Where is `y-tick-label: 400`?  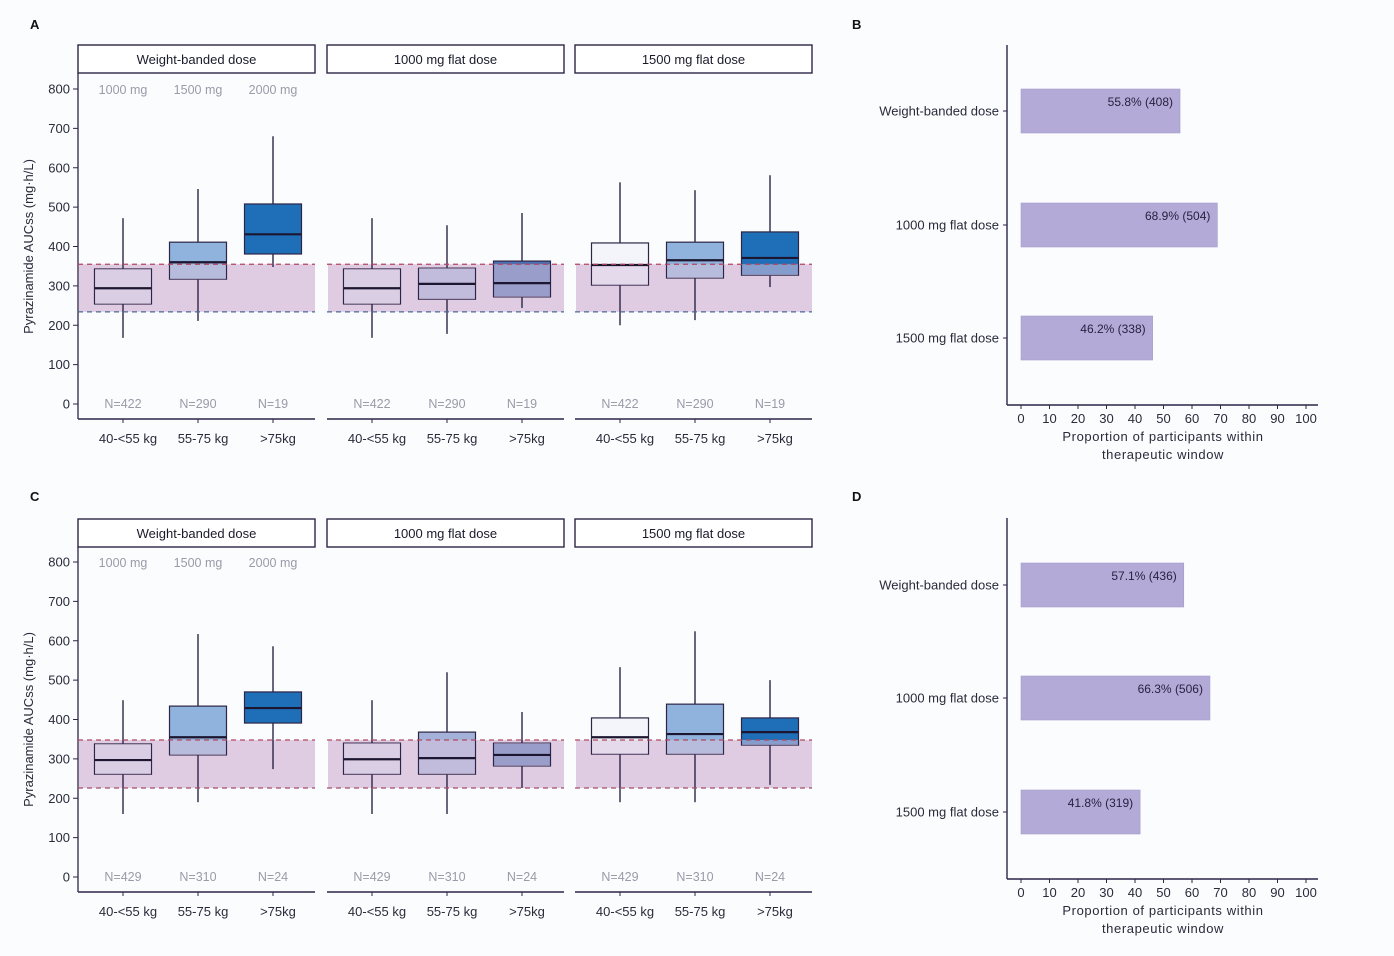 y-tick-label: 400 is located at coordinates (59, 246).